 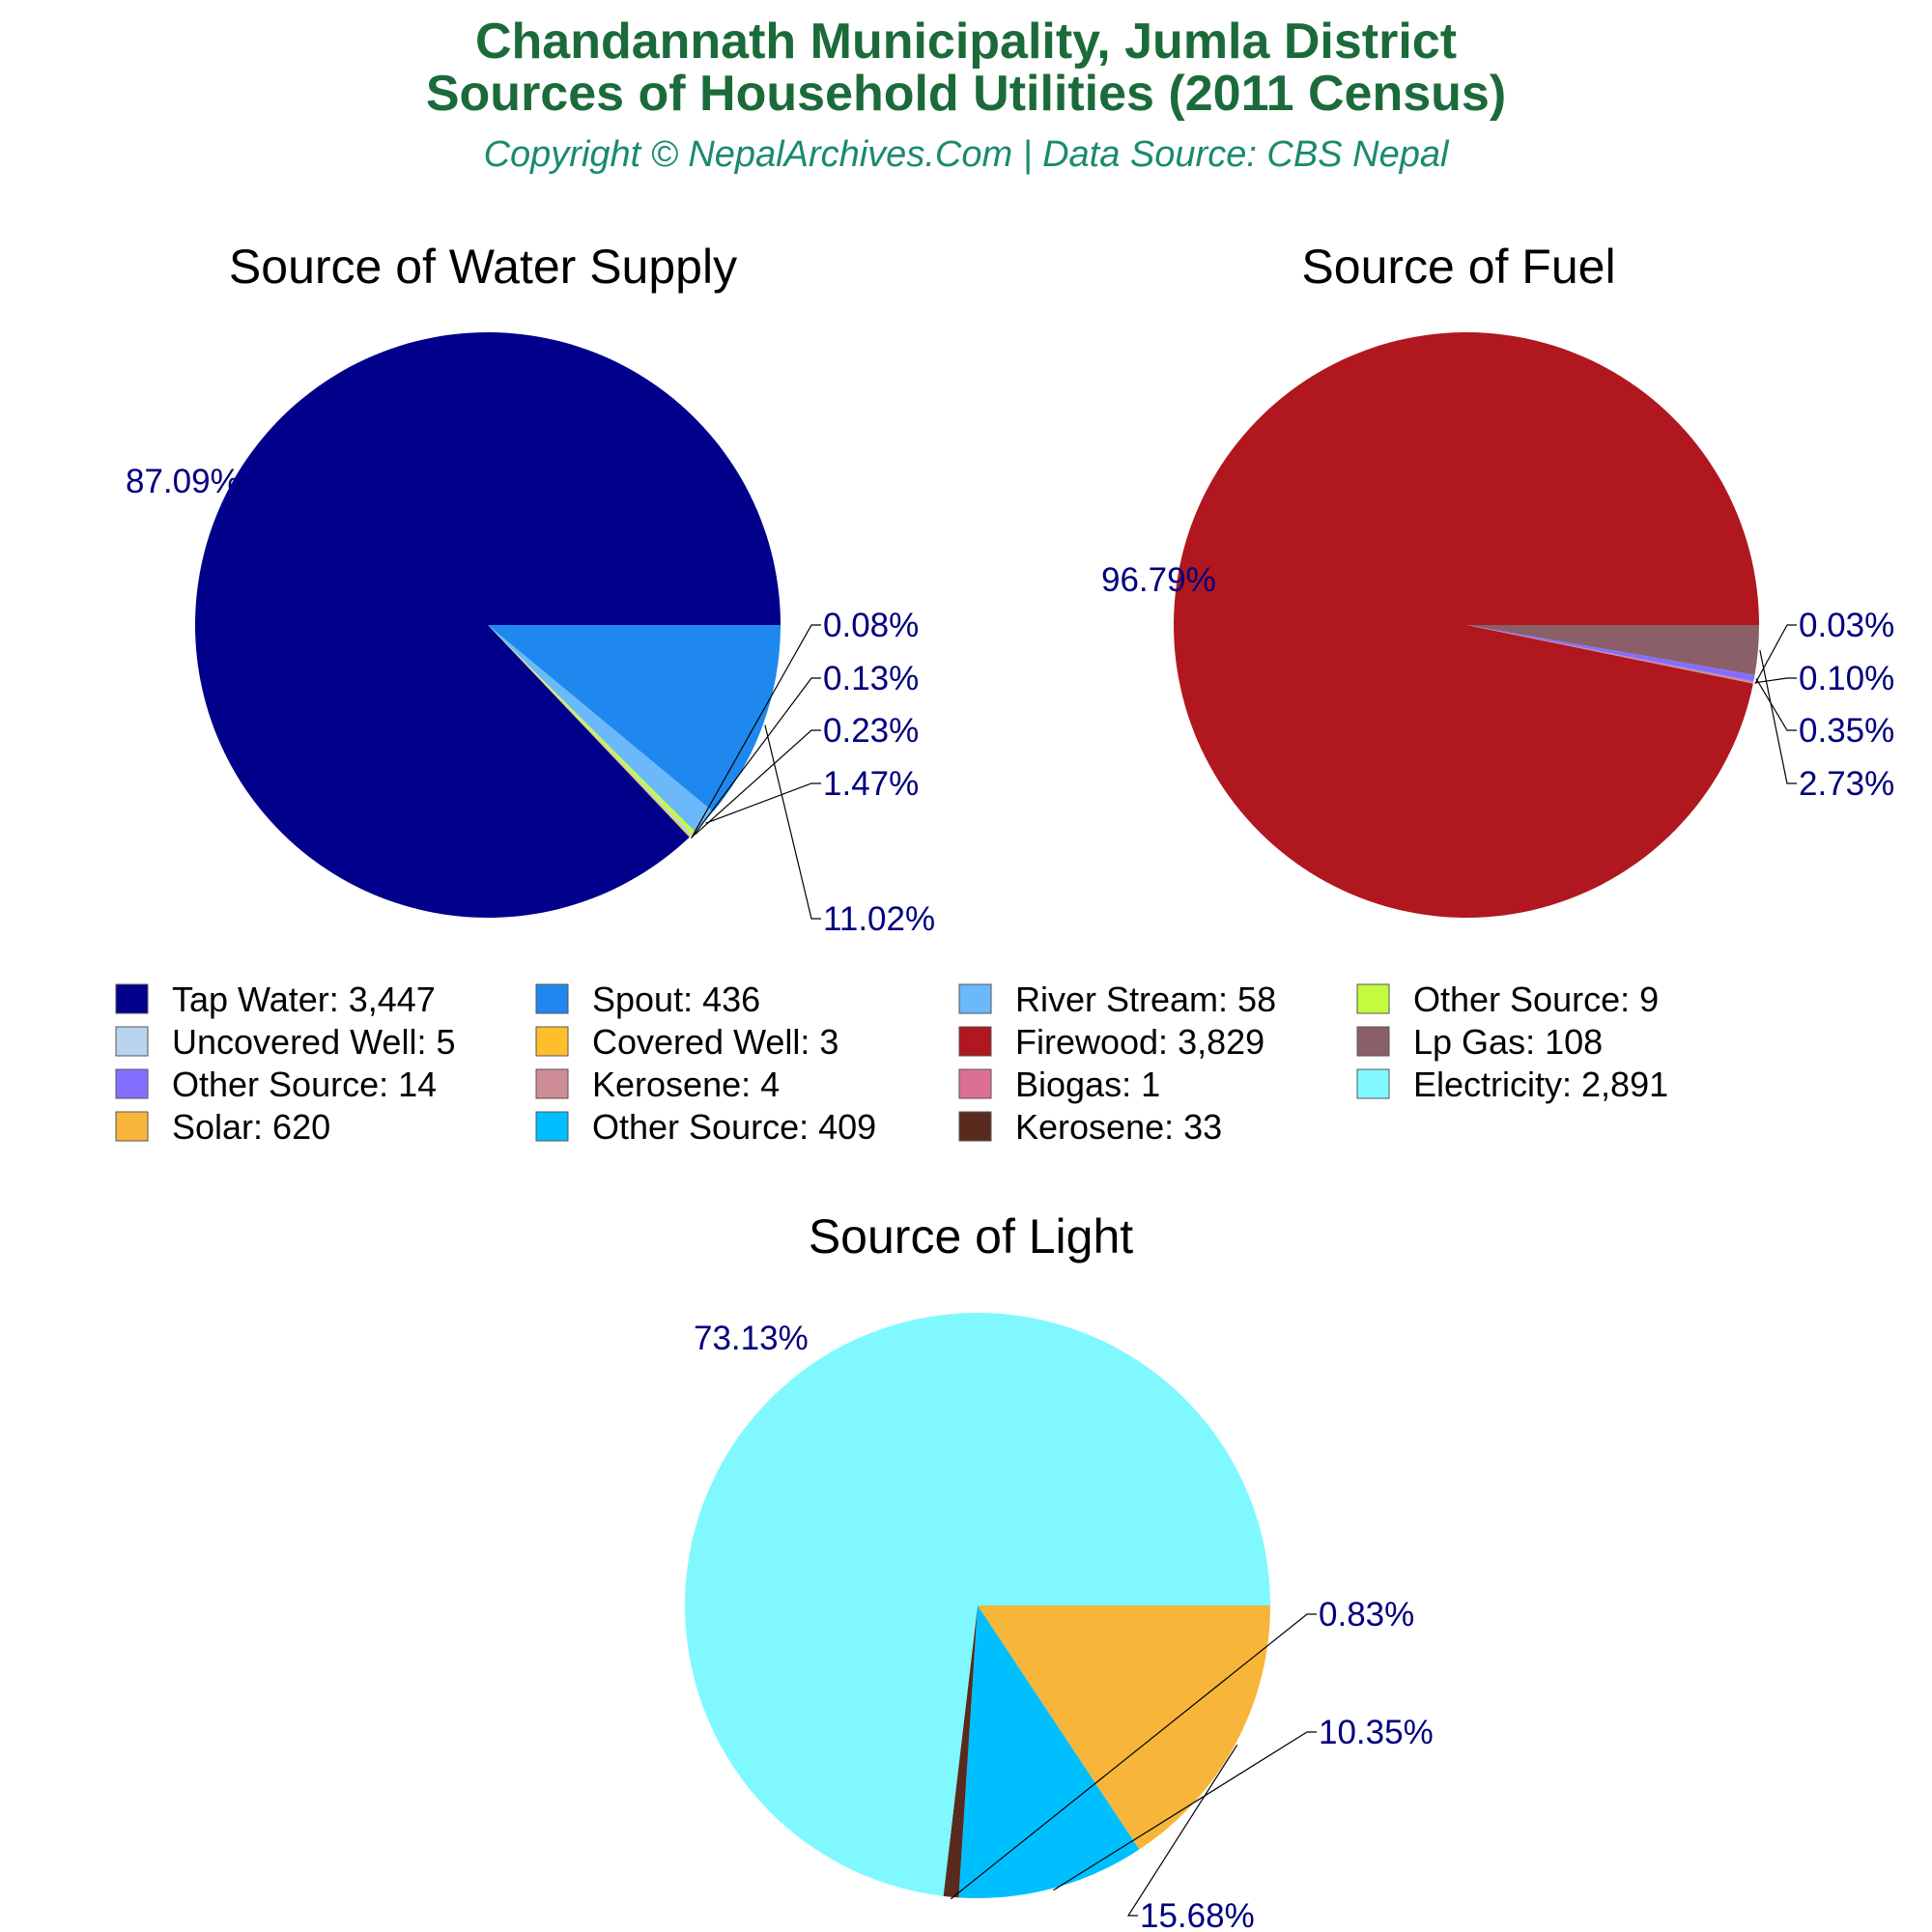 I want to click on pie-slice-covered-well, so click(x=589, y=731).